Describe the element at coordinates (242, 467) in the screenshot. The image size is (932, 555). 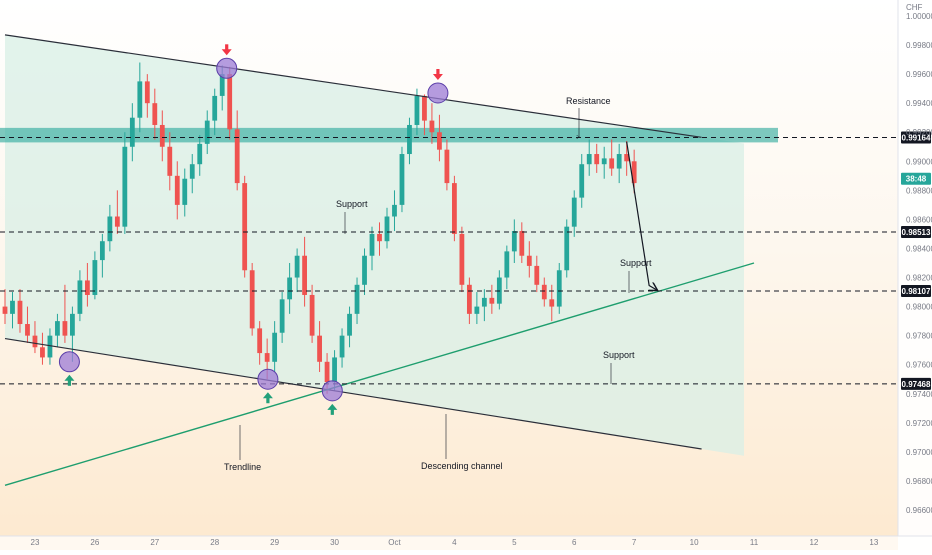
I see `trendline-label: Trendline` at that location.